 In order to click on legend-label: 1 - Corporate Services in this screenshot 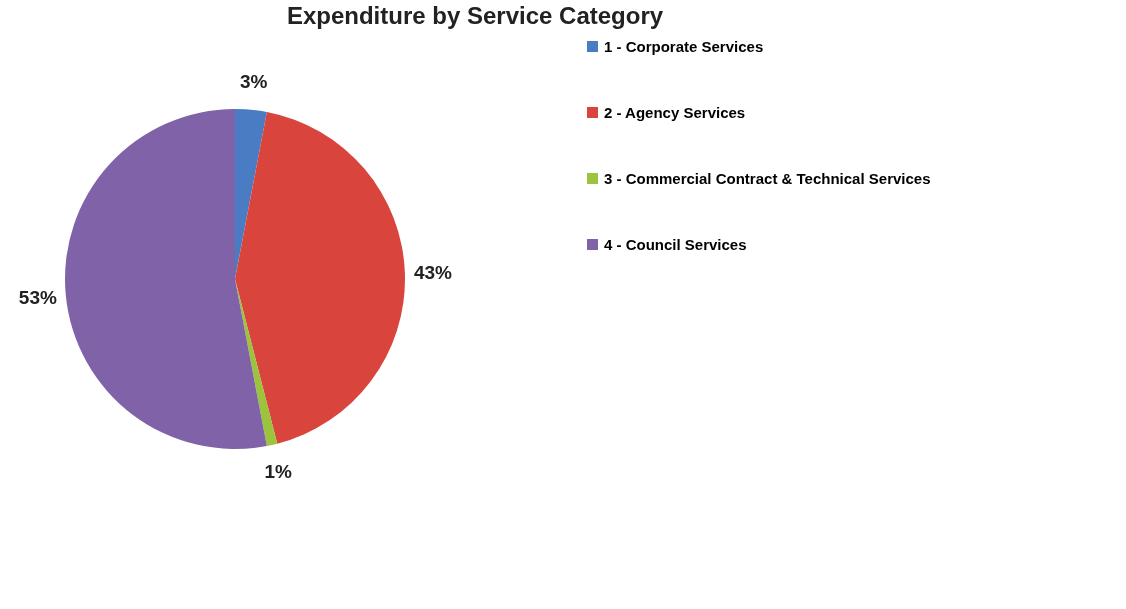, I will do `click(684, 46)`.